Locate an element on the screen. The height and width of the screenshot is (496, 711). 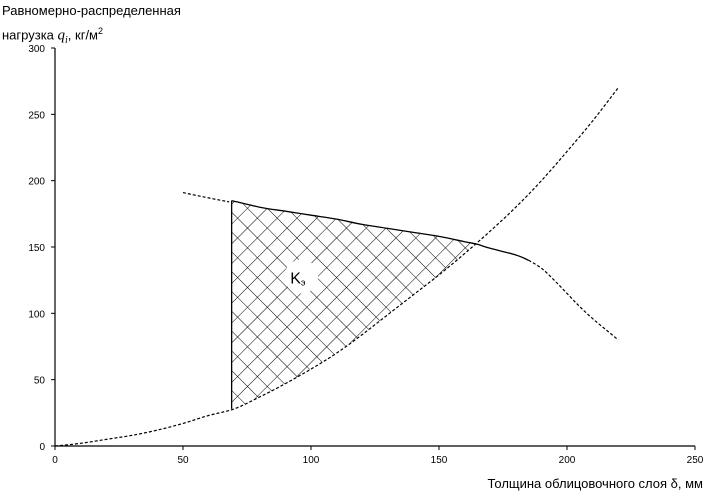
series-2-line-start is located at coordinates (206, 197).